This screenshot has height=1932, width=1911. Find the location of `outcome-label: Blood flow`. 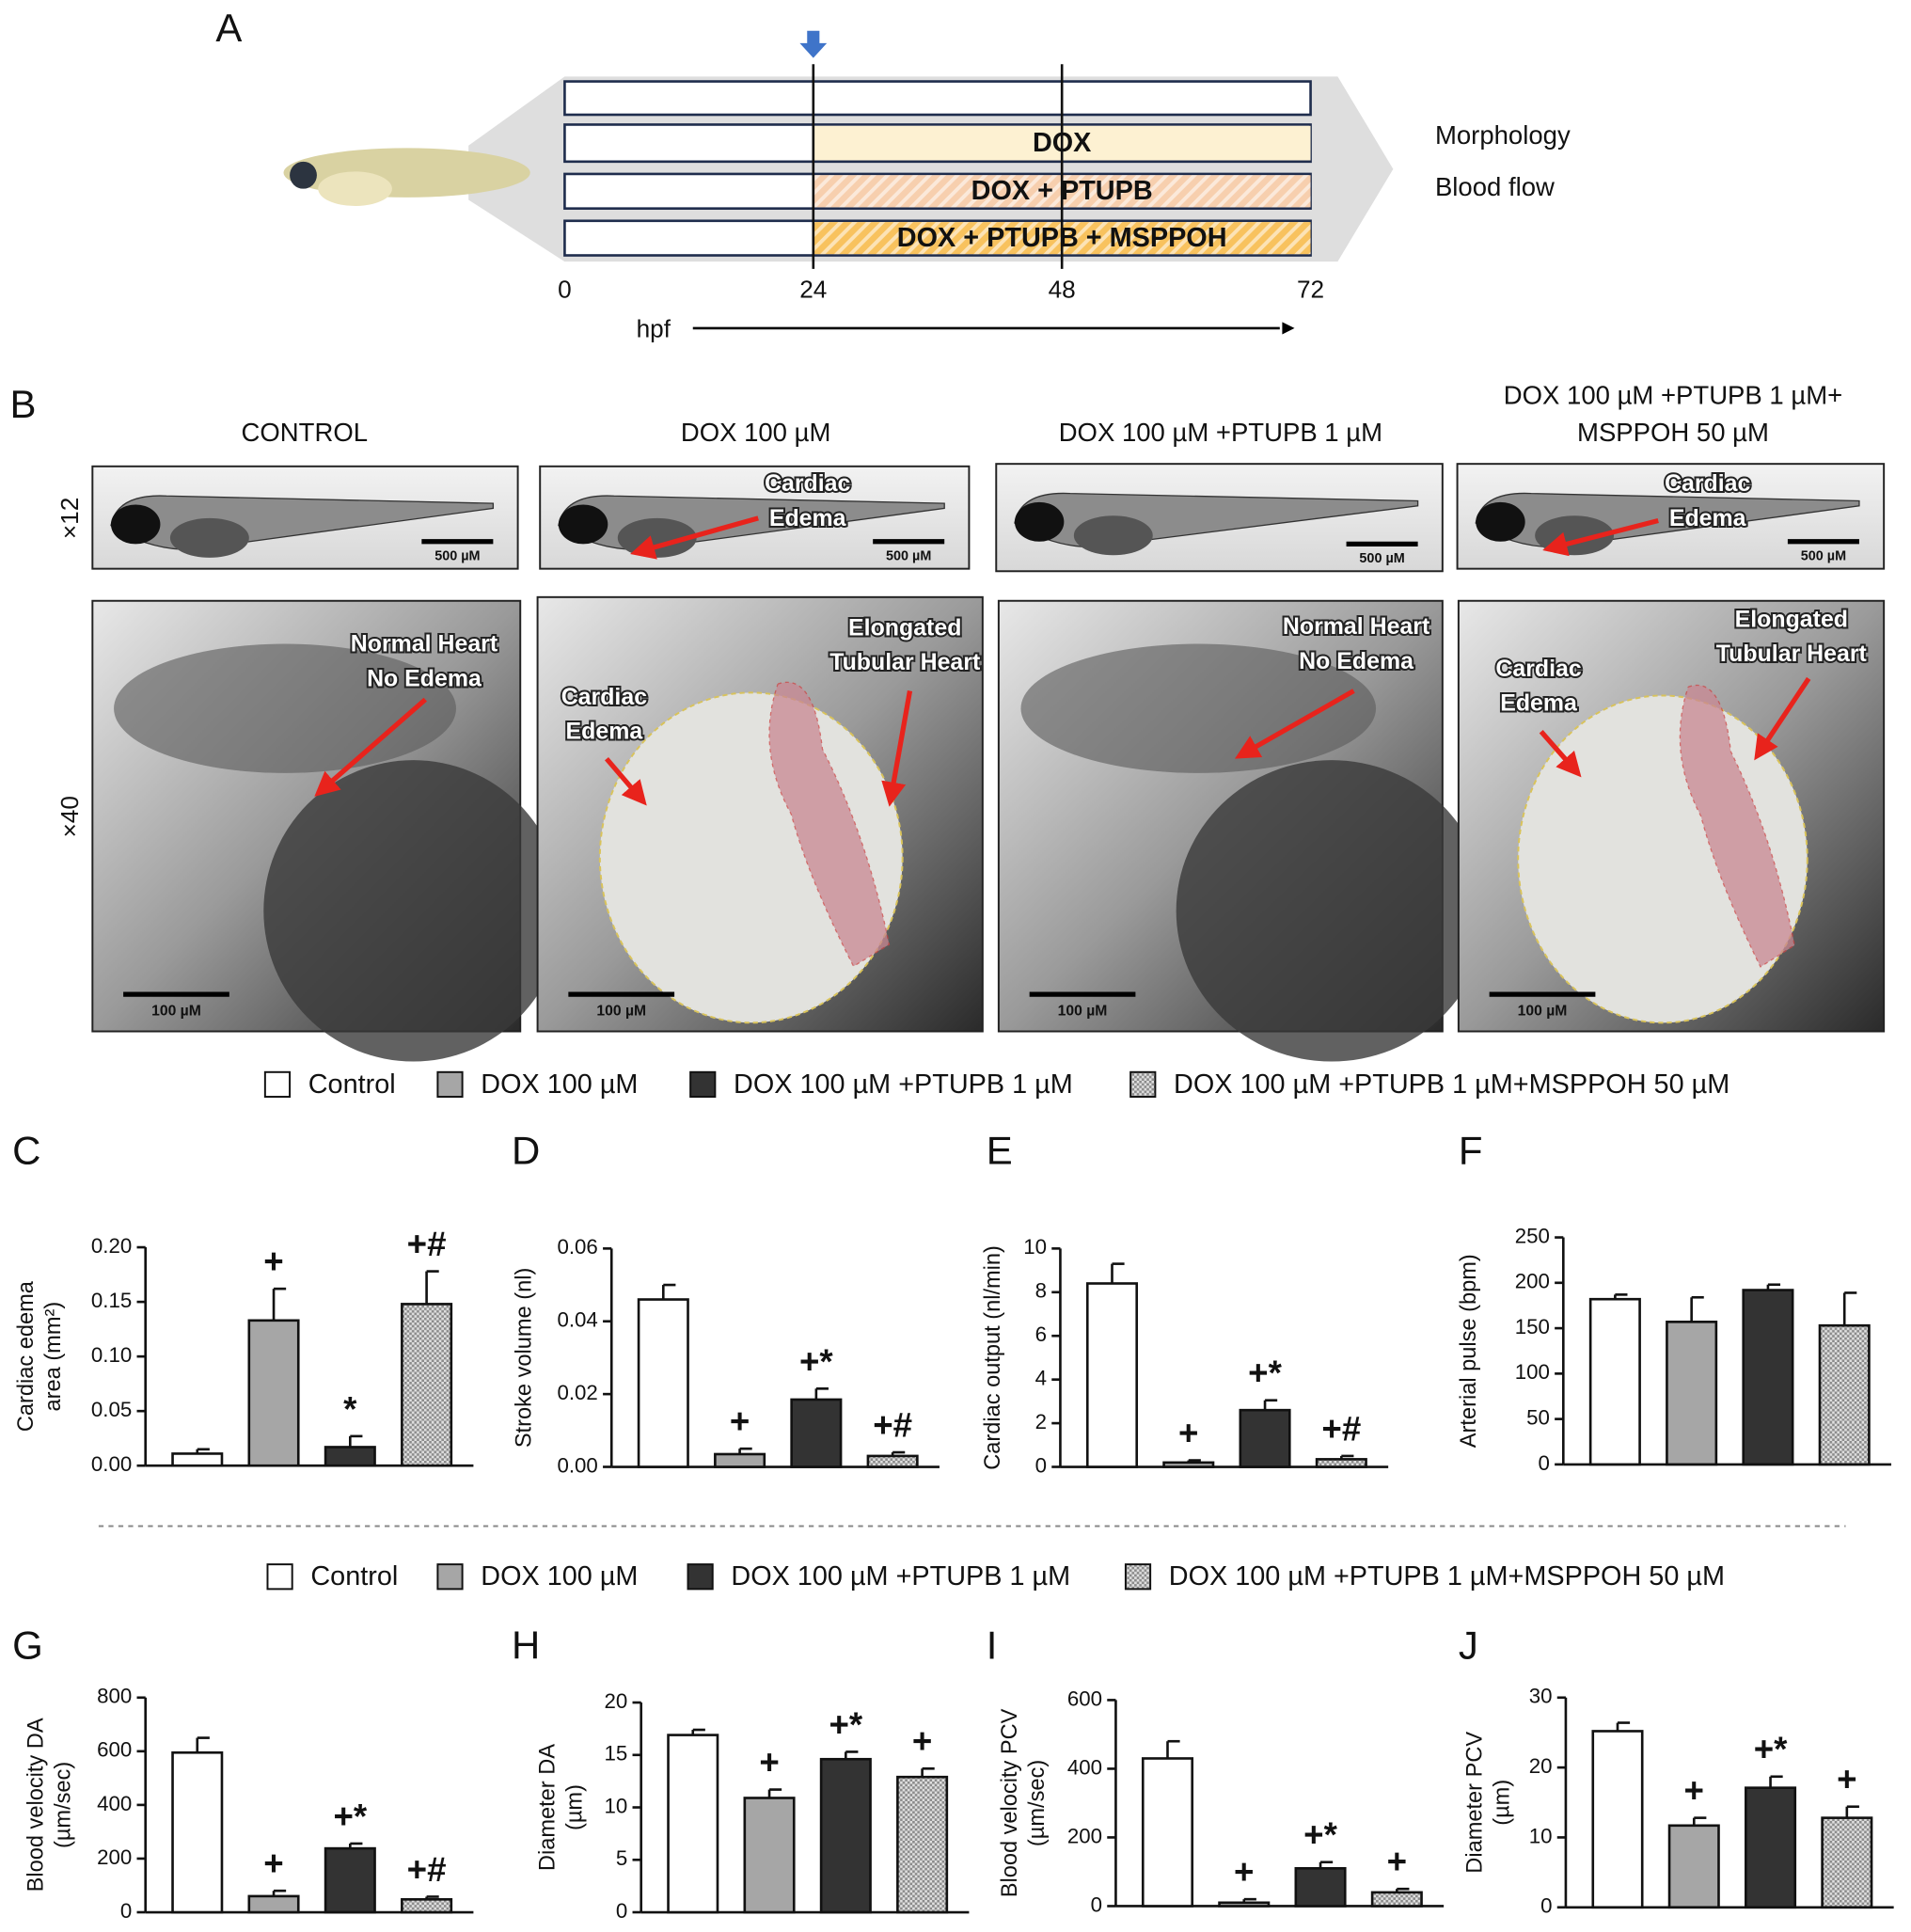

outcome-label: Blood flow is located at coordinates (1495, 186).